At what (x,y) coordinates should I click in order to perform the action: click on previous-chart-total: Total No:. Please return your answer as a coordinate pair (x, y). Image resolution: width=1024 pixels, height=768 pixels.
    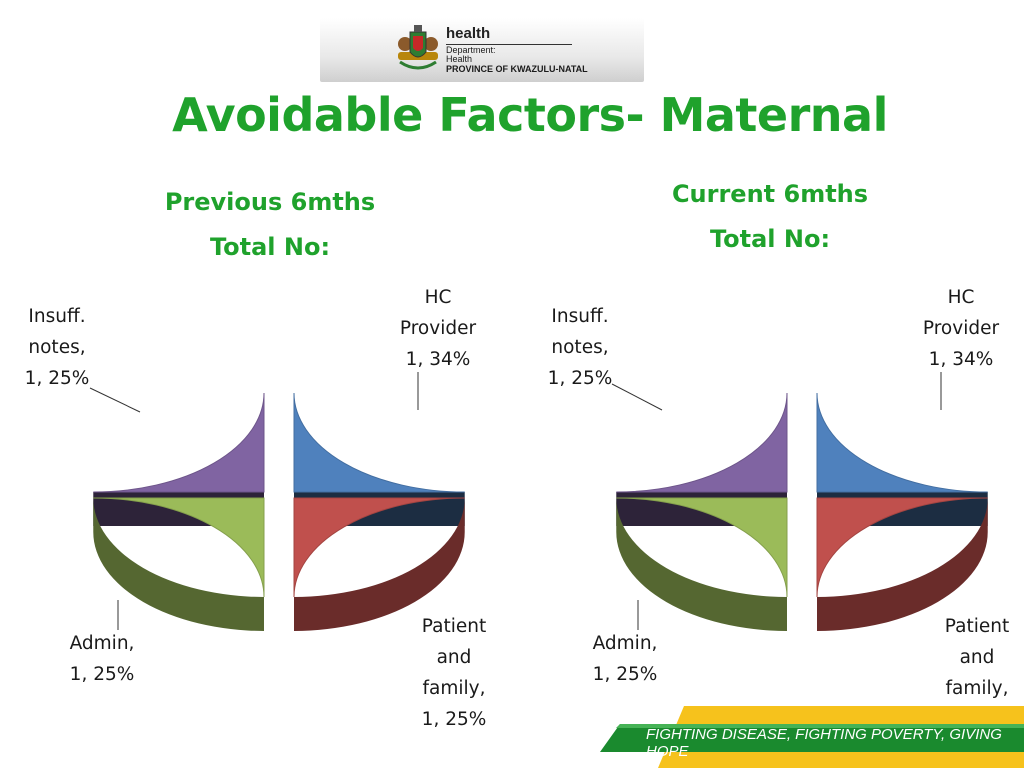
    Looking at the image, I should click on (270, 247).